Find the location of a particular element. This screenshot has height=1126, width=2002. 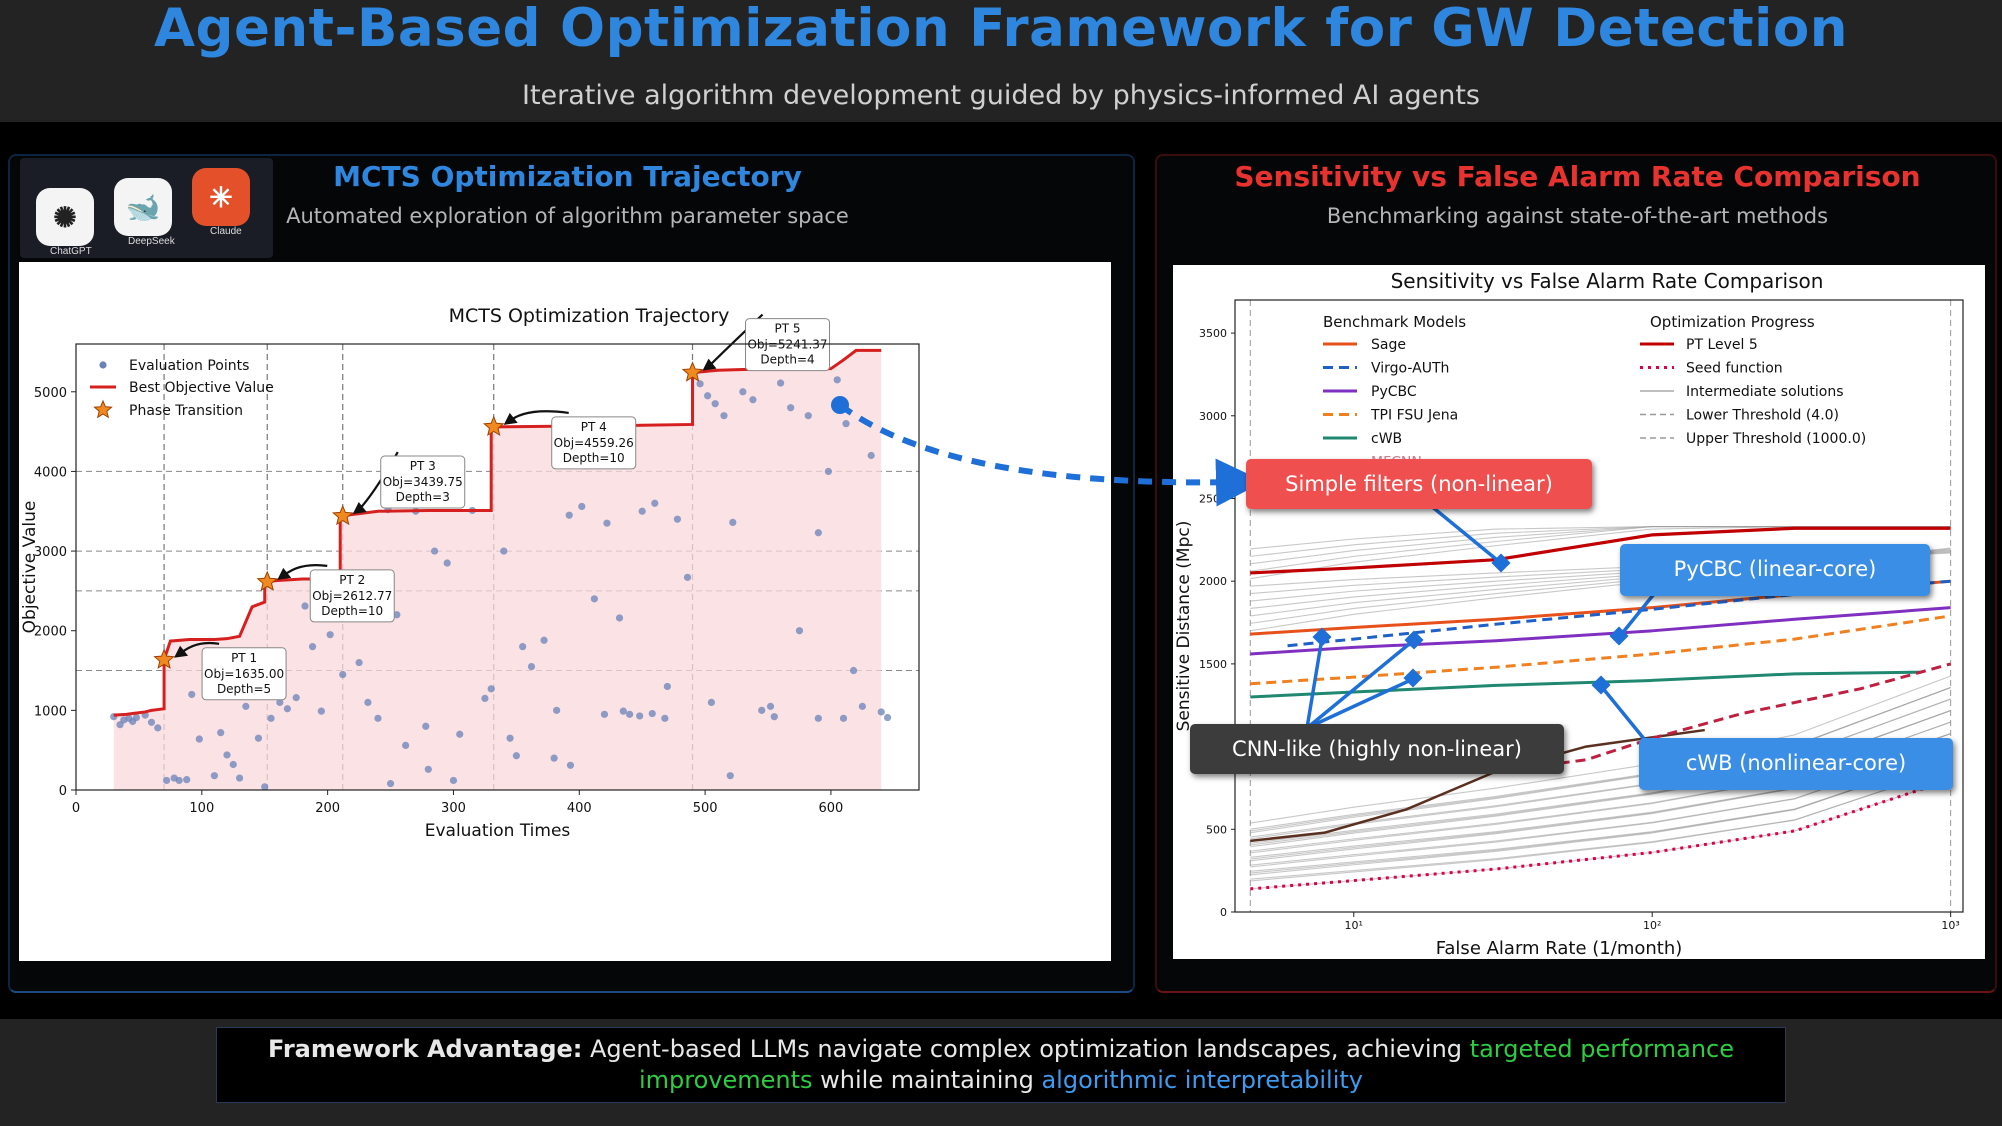

phase-obj: Obj=2612.77 is located at coordinates (352, 596).